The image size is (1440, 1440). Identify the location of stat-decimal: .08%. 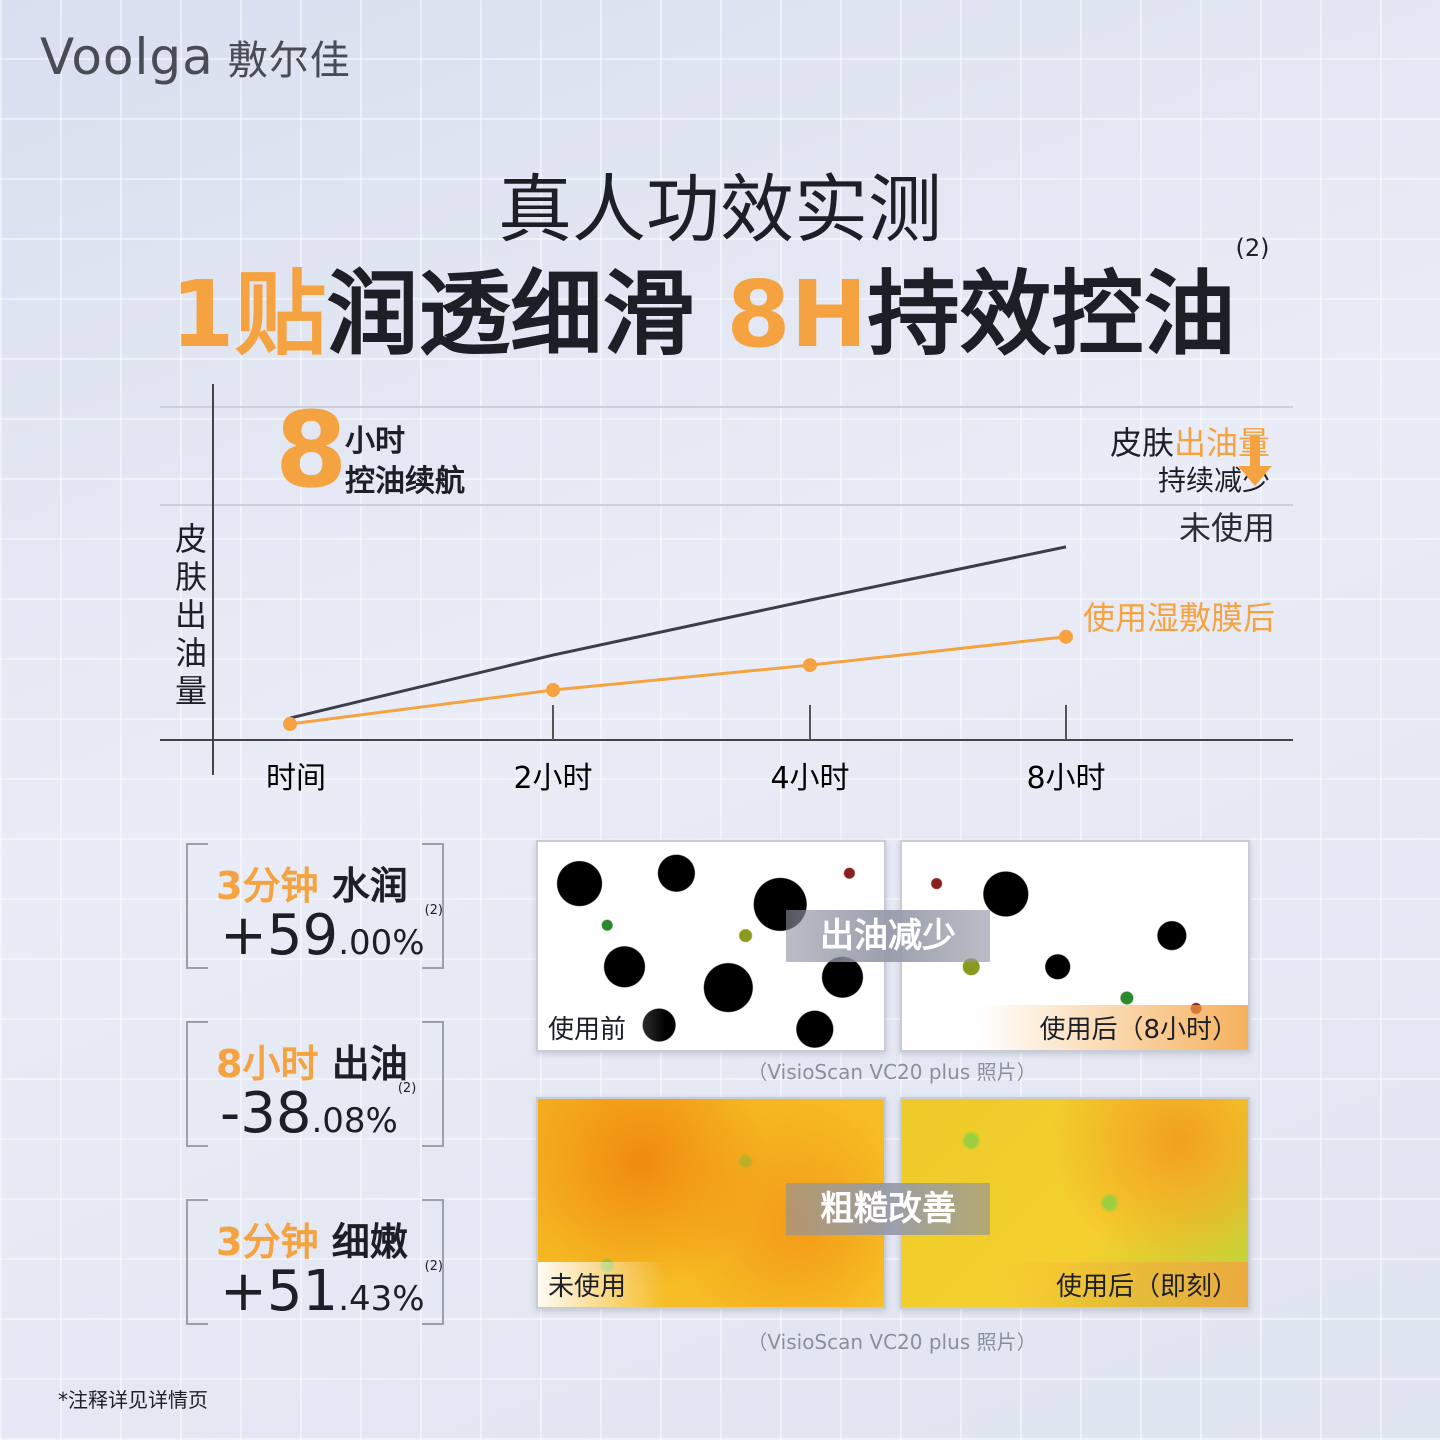
(354, 1121).